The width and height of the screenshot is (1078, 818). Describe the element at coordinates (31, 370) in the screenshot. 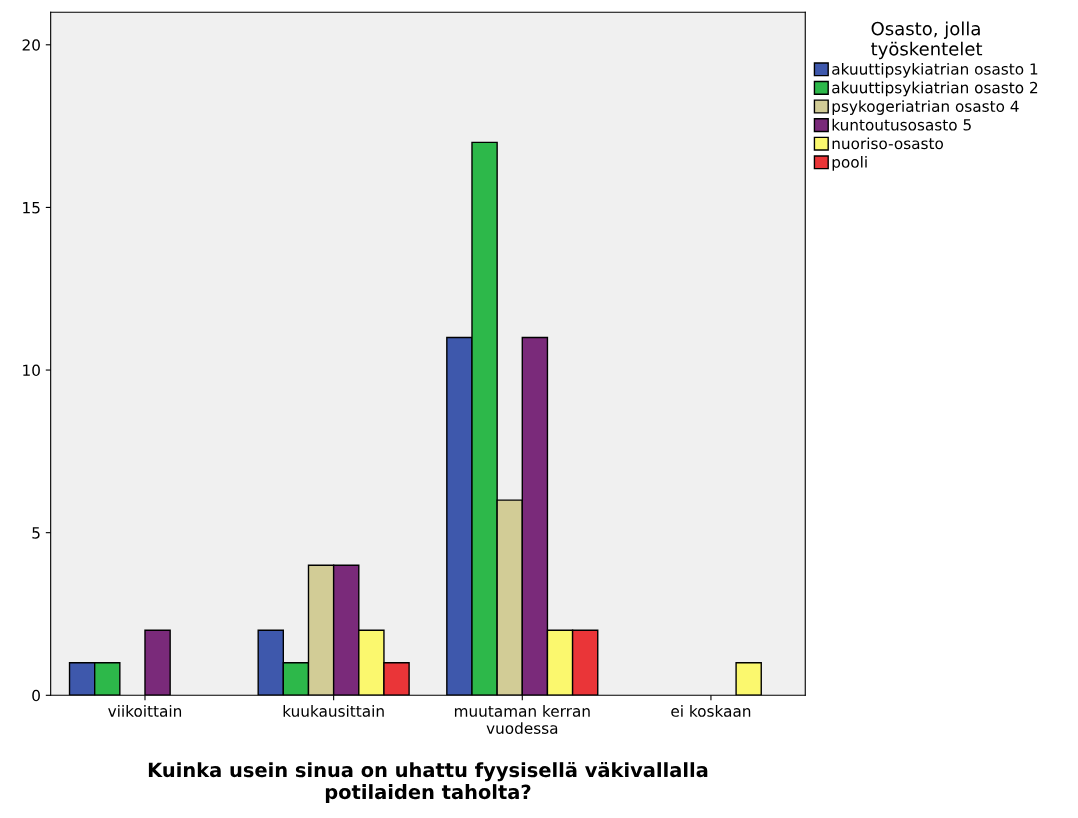

I see `y-tick-label: 10` at that location.